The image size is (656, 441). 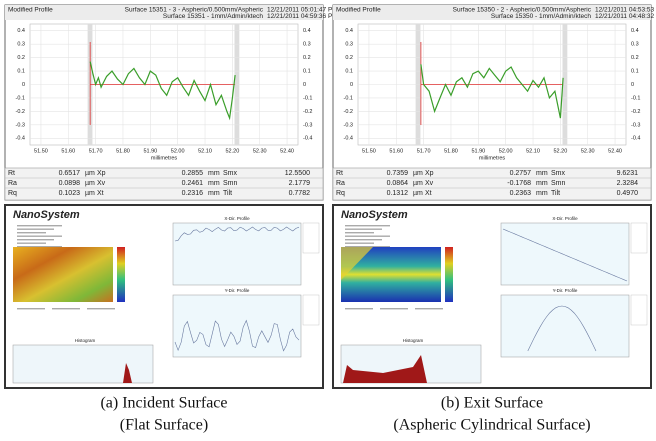 What do you see at coordinates (478, 151) in the screenshot?
I see `x-tick-label: 51.90` at bounding box center [478, 151].